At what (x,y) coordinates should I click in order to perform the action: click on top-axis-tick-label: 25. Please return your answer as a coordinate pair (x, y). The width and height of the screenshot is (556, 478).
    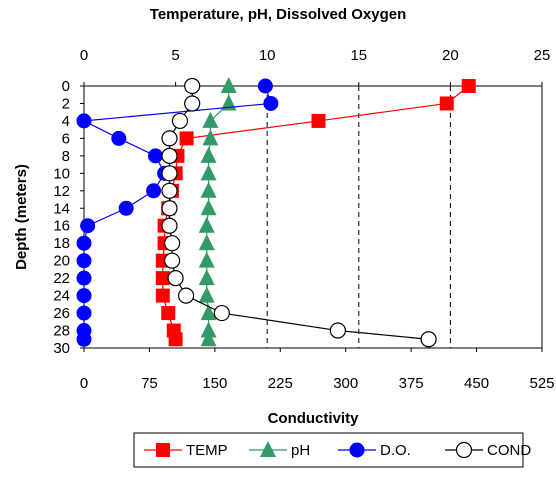
    Looking at the image, I should click on (542, 55).